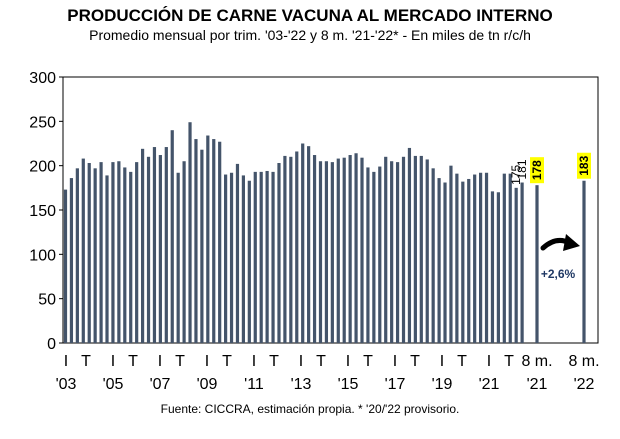  What do you see at coordinates (537, 384) in the screenshot?
I see `x-eight-month-year: '21` at bounding box center [537, 384].